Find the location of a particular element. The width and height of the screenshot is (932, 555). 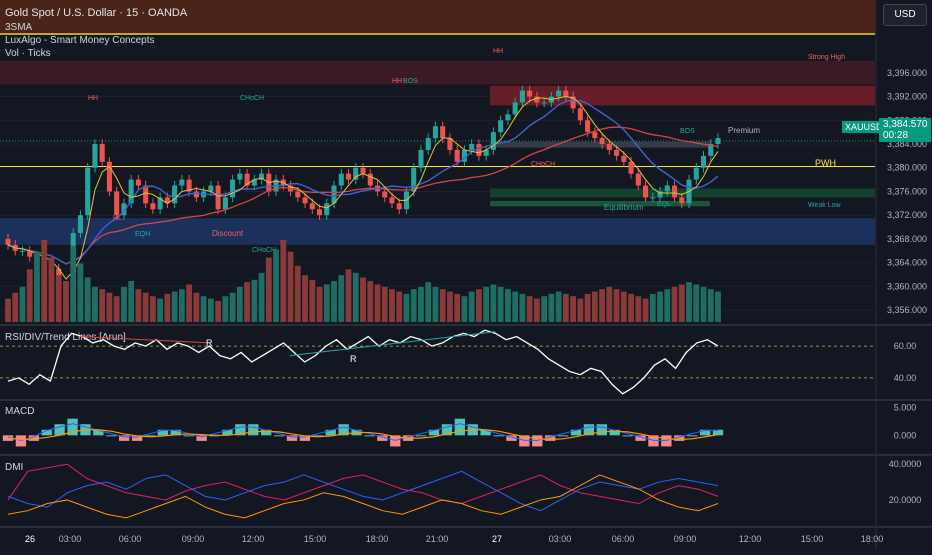

rsi-line is located at coordinates (363, 362).